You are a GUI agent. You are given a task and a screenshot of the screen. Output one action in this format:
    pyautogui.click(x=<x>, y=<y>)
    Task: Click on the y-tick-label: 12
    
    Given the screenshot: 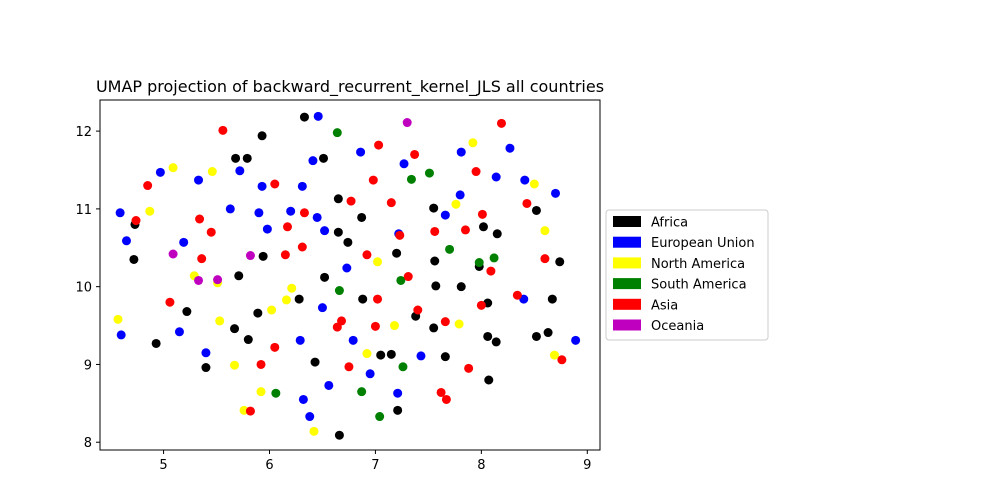 What is the action you would take?
    pyautogui.click(x=83, y=132)
    